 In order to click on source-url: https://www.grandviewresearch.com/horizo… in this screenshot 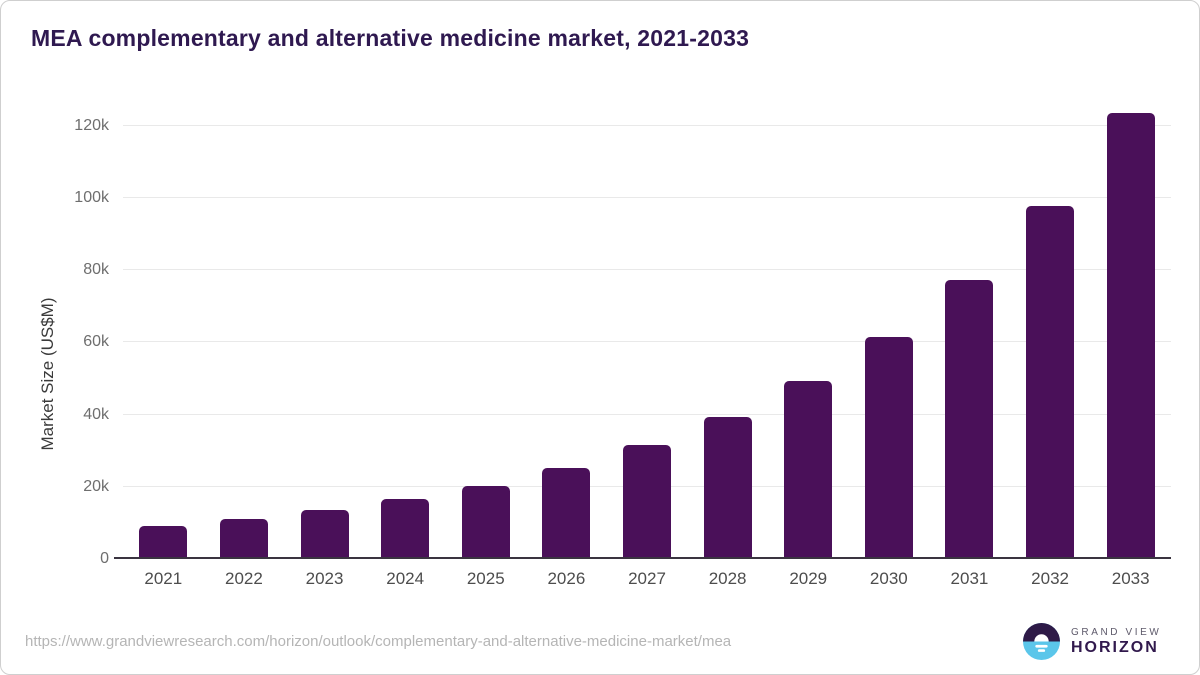, I will do `click(378, 641)`.